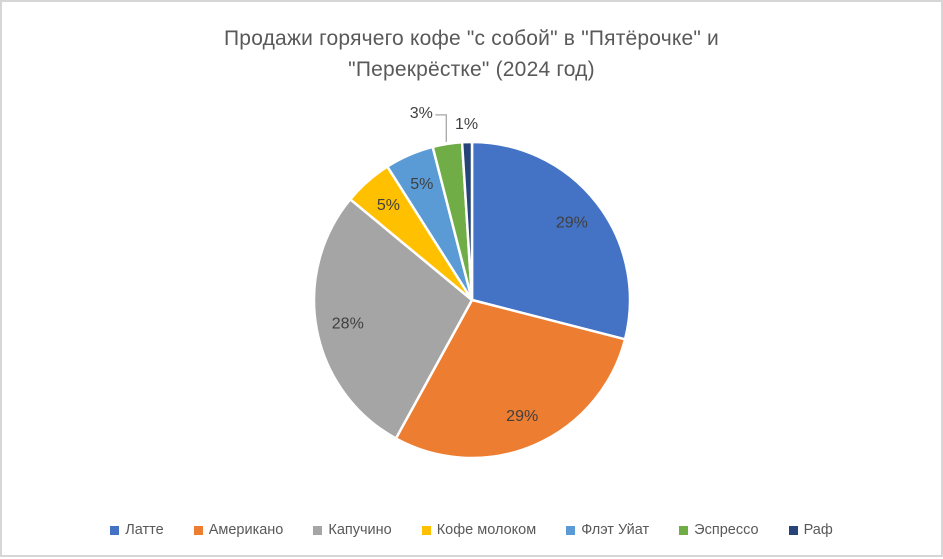  Describe the element at coordinates (572, 223) in the screenshot. I see `slice-percent-label-0: 29%` at that location.